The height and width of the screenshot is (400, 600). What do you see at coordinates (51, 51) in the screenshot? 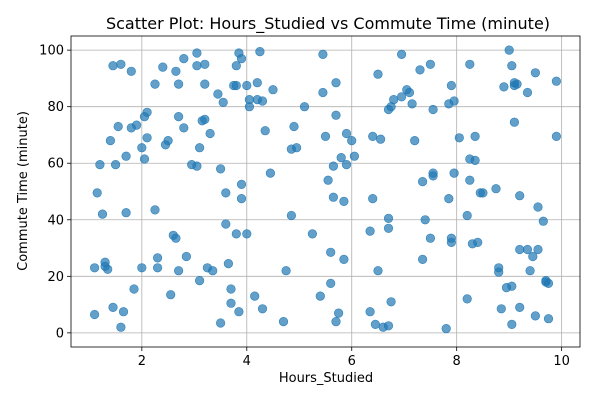
I see `y-tick-label: 100` at bounding box center [51, 51].